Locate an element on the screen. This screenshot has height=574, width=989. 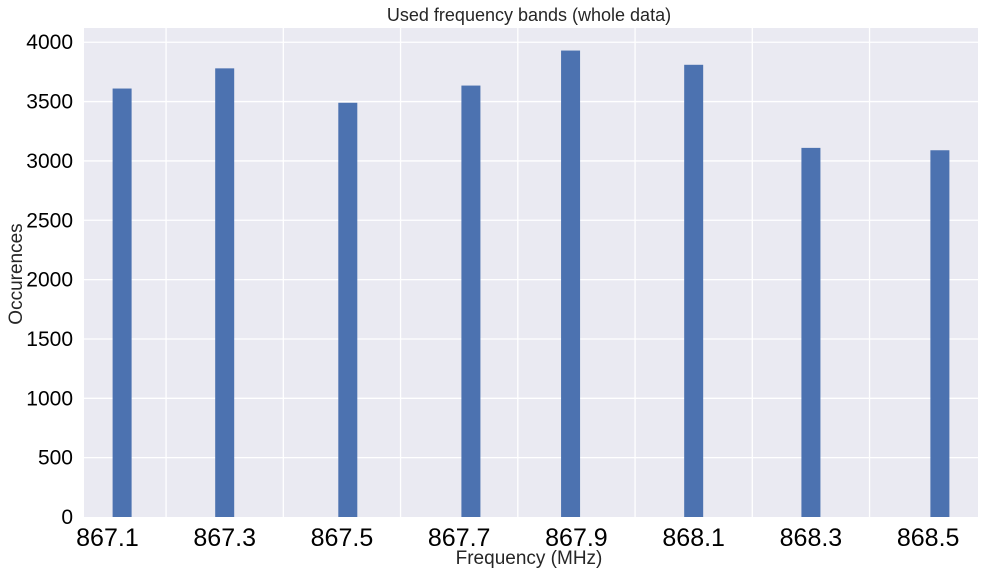
bar-867.1 is located at coordinates (122, 302).